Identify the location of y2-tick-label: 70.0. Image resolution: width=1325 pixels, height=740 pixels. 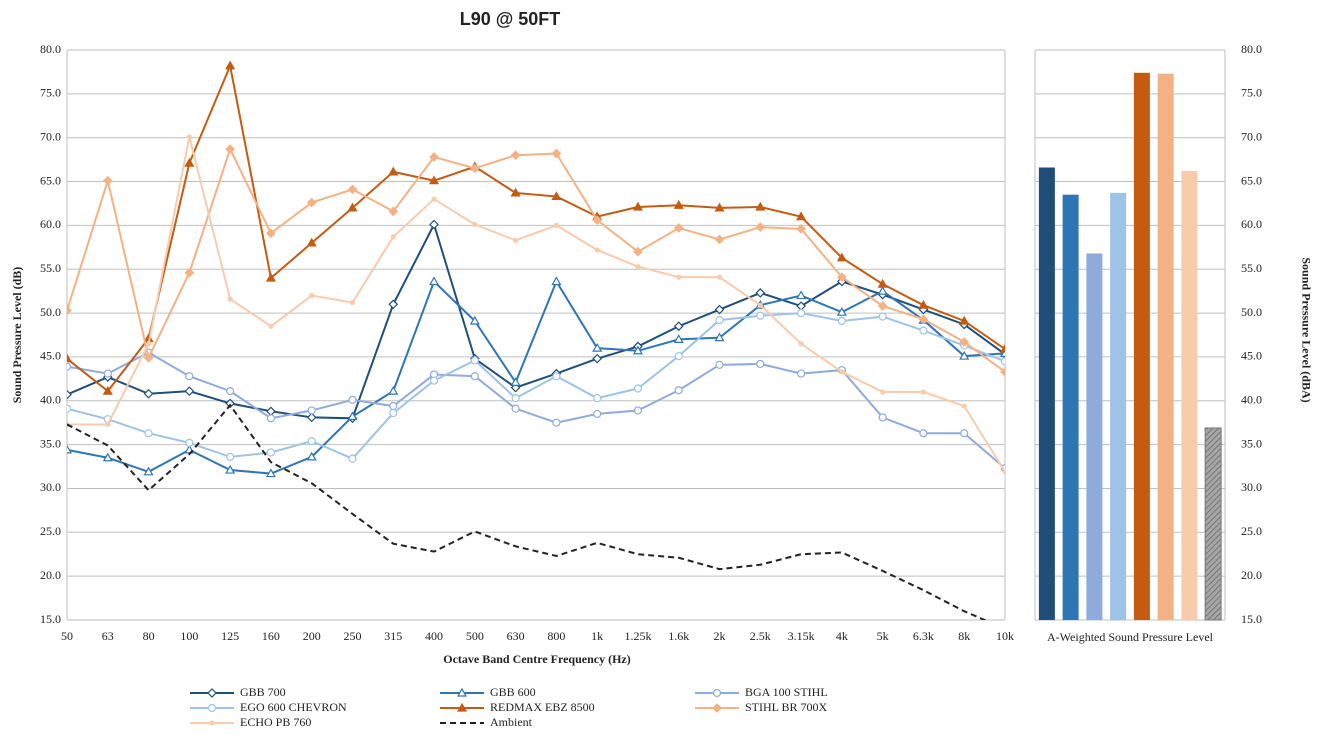
(1251, 136).